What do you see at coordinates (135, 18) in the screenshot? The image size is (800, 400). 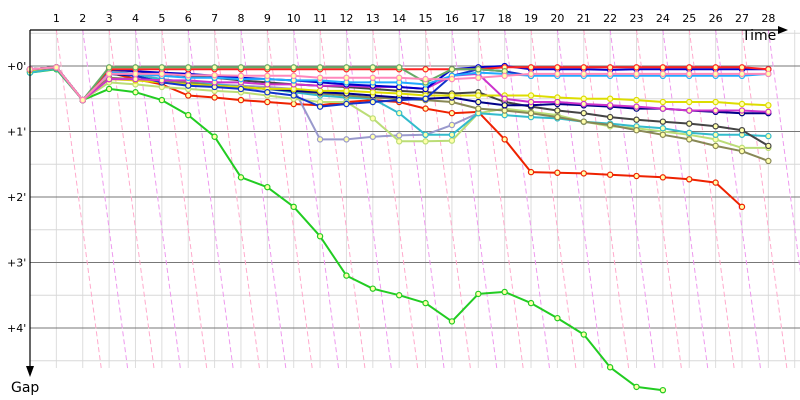 I see `x-tick-label: 4` at bounding box center [135, 18].